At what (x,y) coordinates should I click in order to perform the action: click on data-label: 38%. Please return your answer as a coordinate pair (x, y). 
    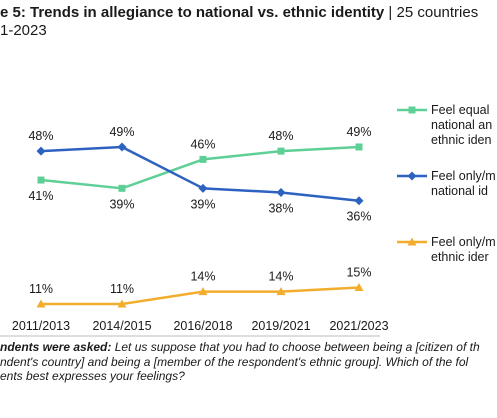
    Looking at the image, I should click on (280, 208).